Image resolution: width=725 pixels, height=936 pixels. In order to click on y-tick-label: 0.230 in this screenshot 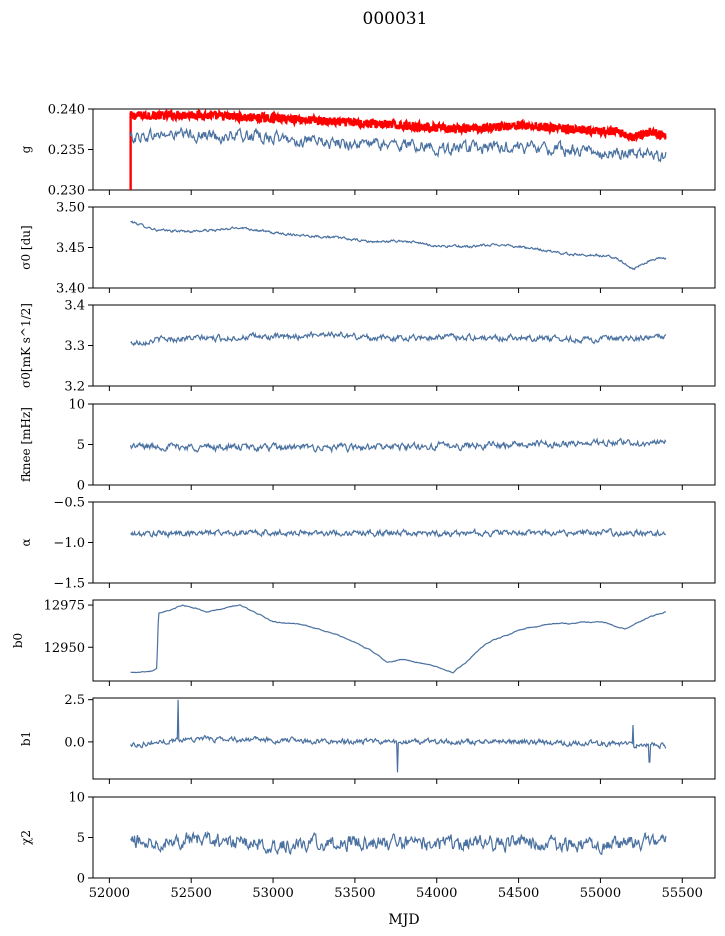, I will do `click(66, 191)`.